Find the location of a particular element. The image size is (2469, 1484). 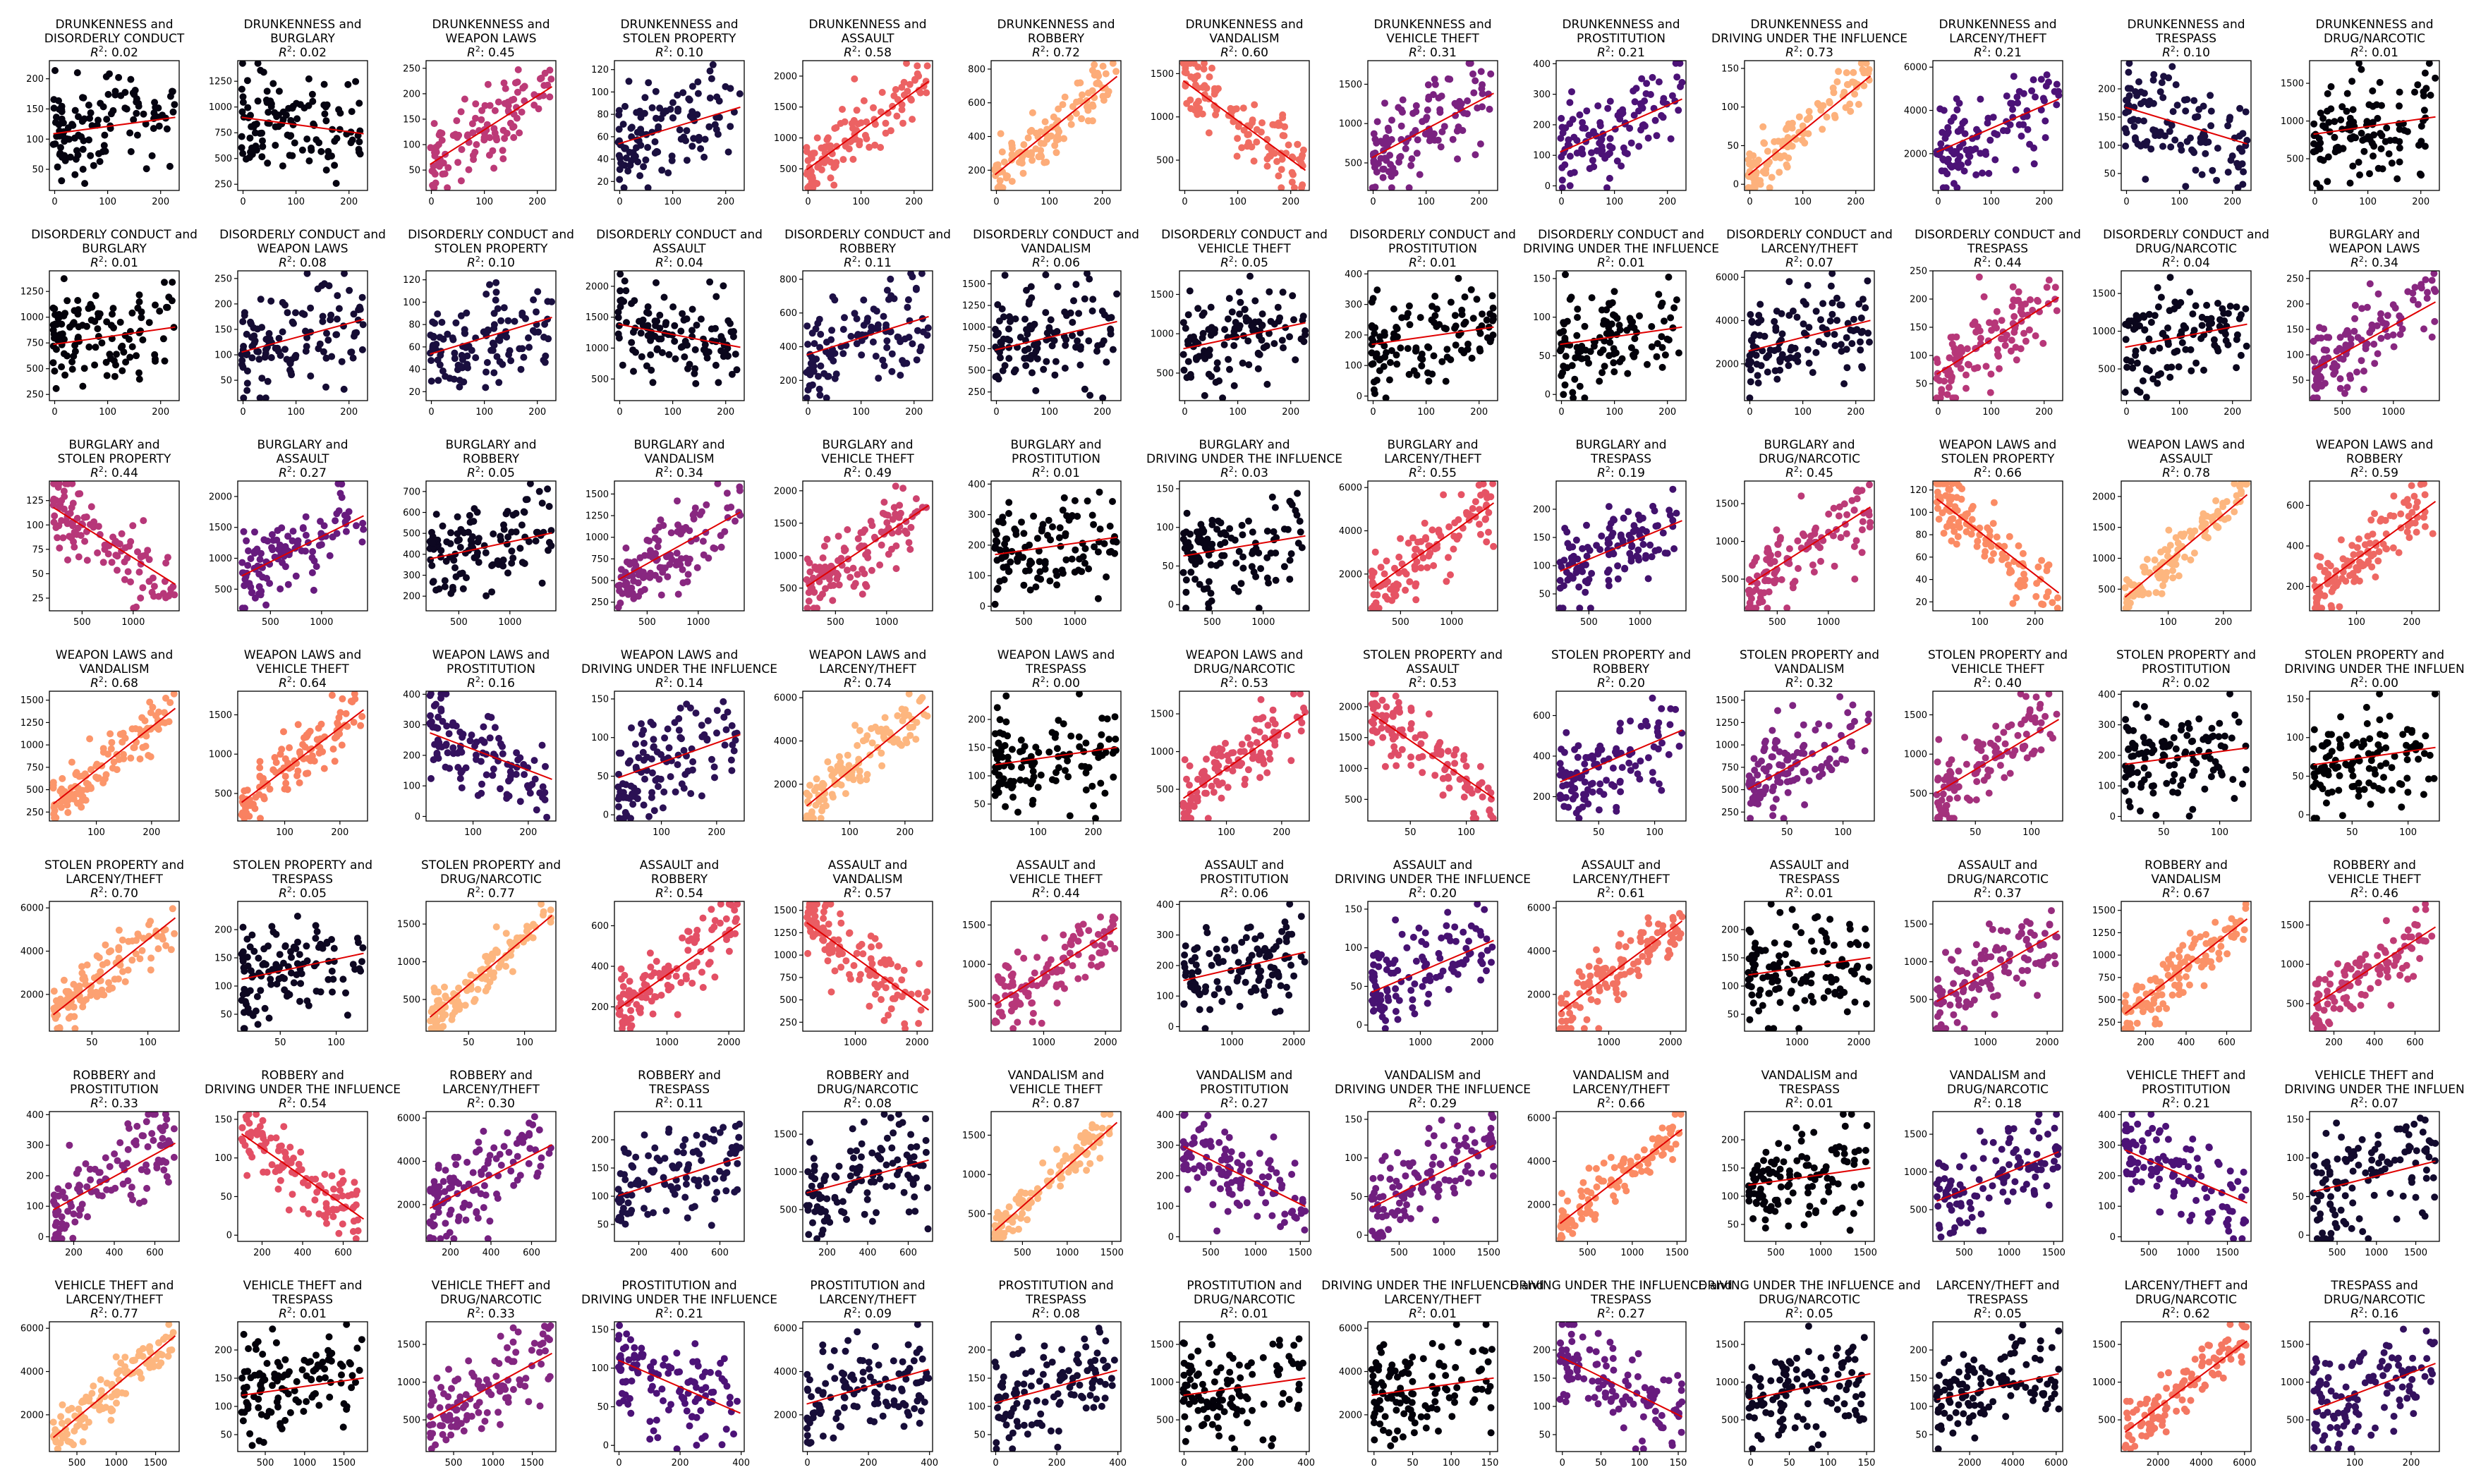

y-tick-label: 400 is located at coordinates (788, 347).